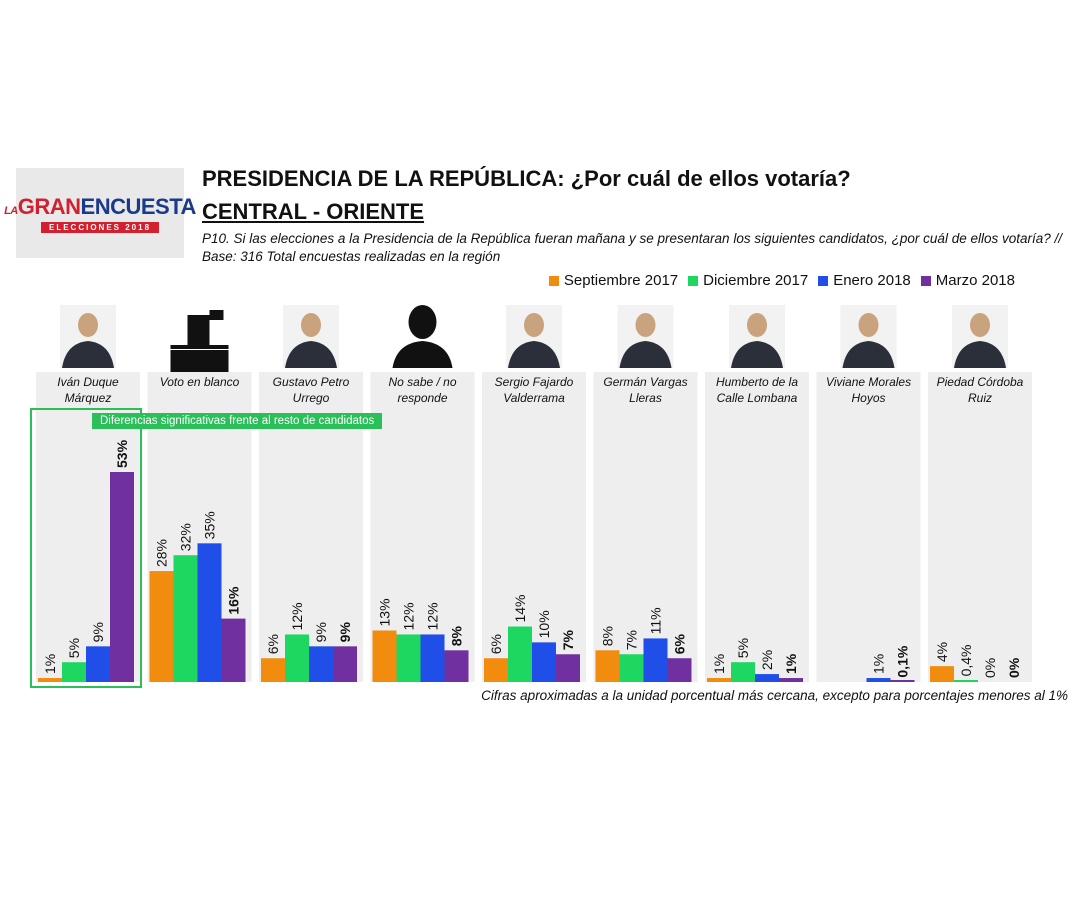  I want to click on category-label: Calle Lombana, so click(757, 398).